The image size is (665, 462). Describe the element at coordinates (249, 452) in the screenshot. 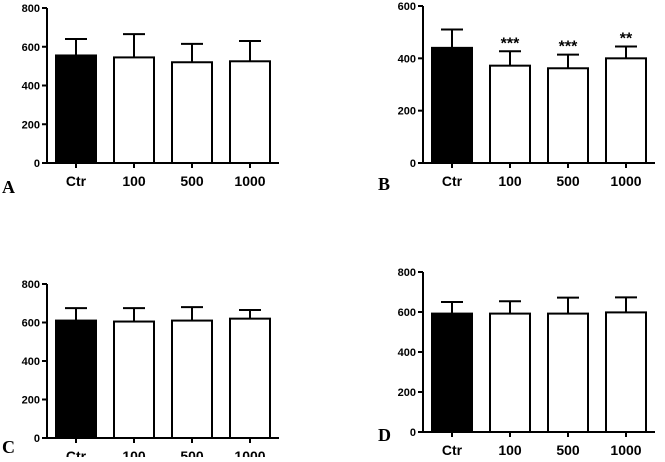

I see `panel-c-category-label: 1000` at that location.